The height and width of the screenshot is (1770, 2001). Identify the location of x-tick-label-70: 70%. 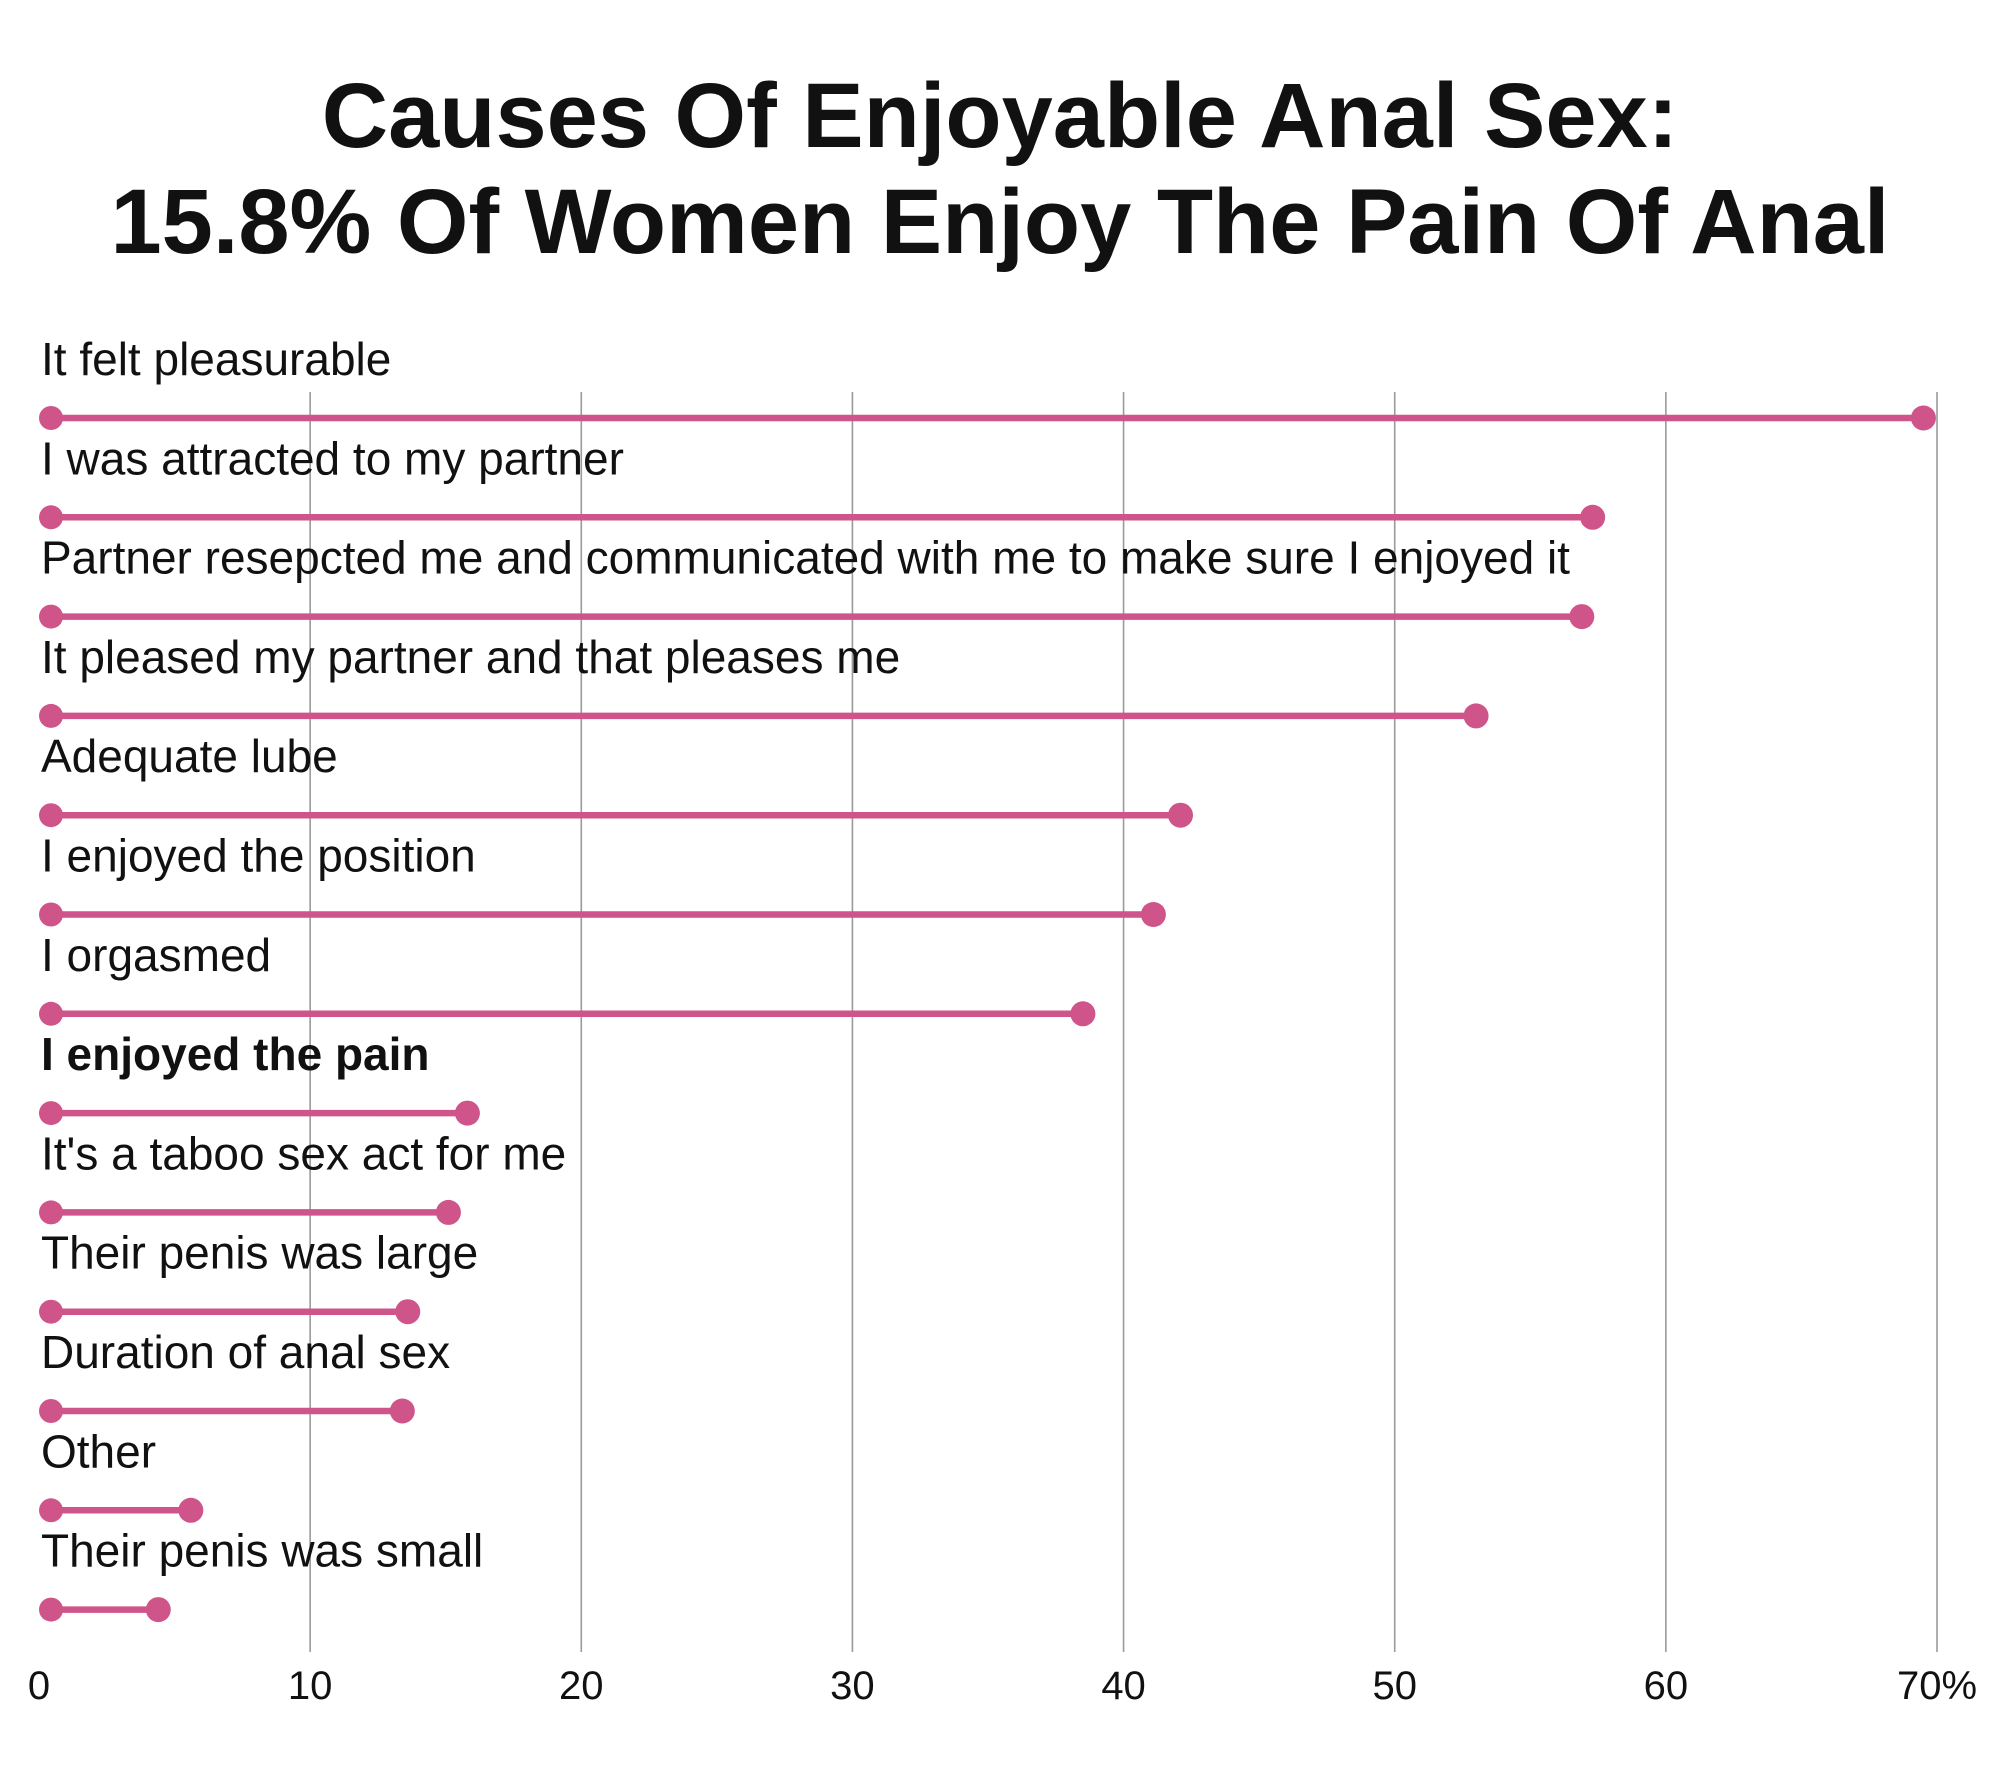
(1937, 1686).